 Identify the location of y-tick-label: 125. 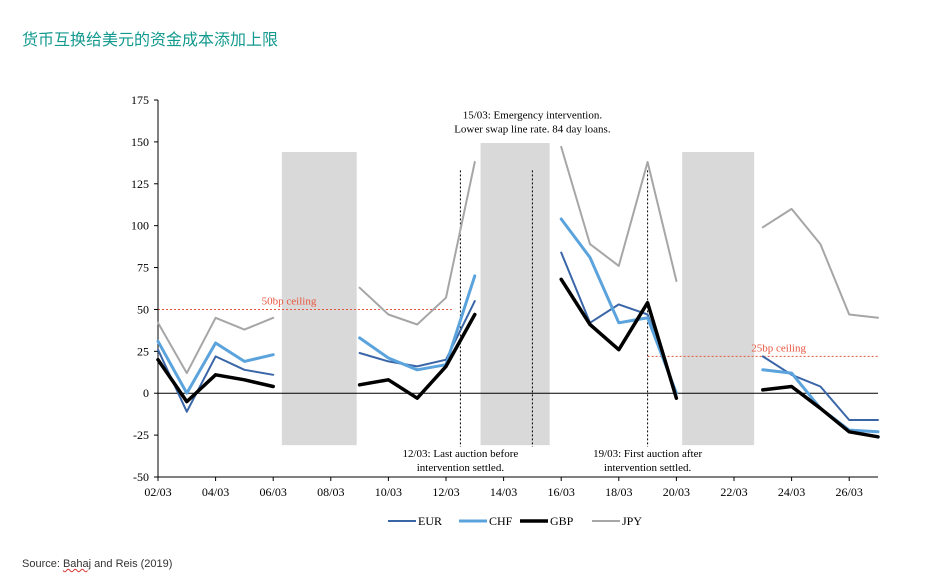
(140, 184).